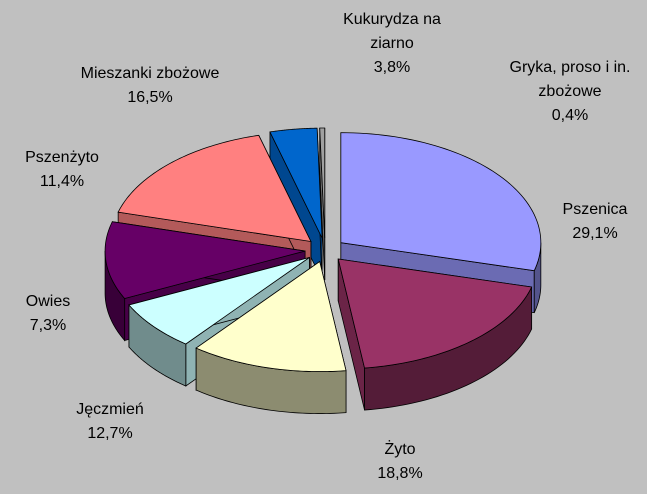 This screenshot has height=494, width=647. I want to click on category-label: Gryka, proso i in. zbożowe, so click(570, 79).